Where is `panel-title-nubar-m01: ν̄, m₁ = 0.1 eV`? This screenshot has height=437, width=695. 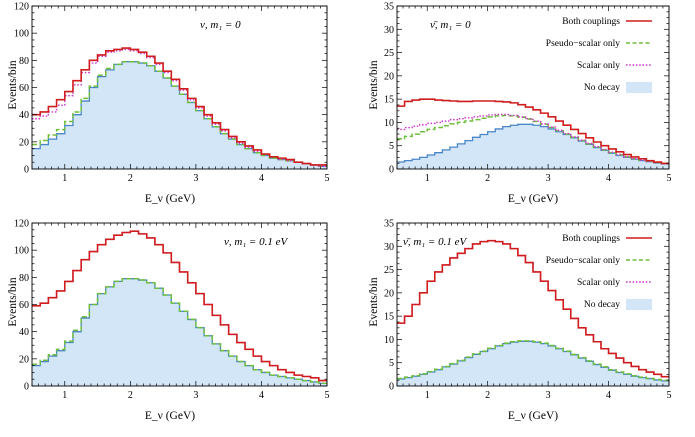
panel-title-nubar-m01: ν̄, m₁ = 0.1 eV is located at coordinates (435, 242).